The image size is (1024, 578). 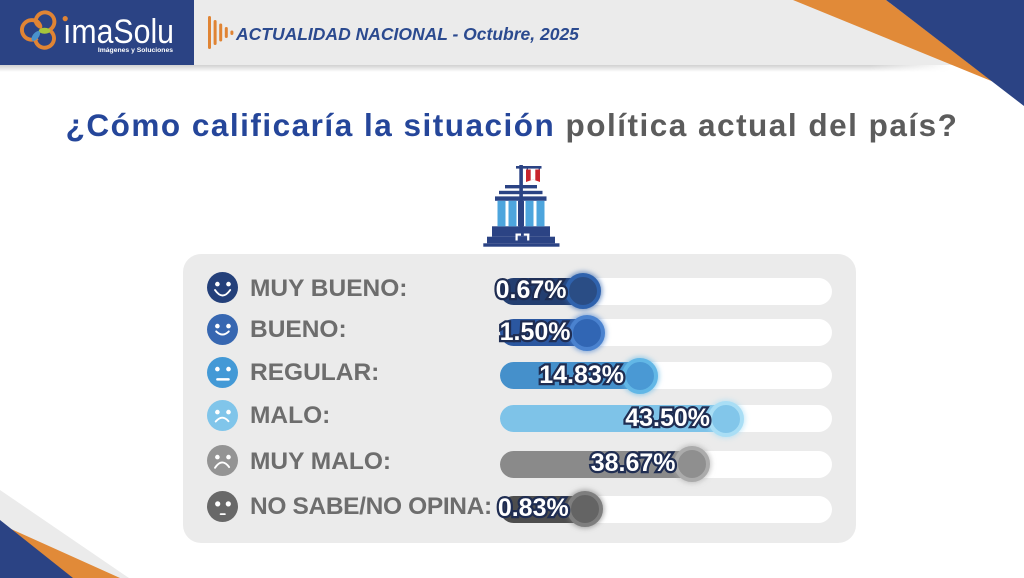 What do you see at coordinates (118, 32) in the screenshot?
I see `svg-text: ımaSolu` at bounding box center [118, 32].